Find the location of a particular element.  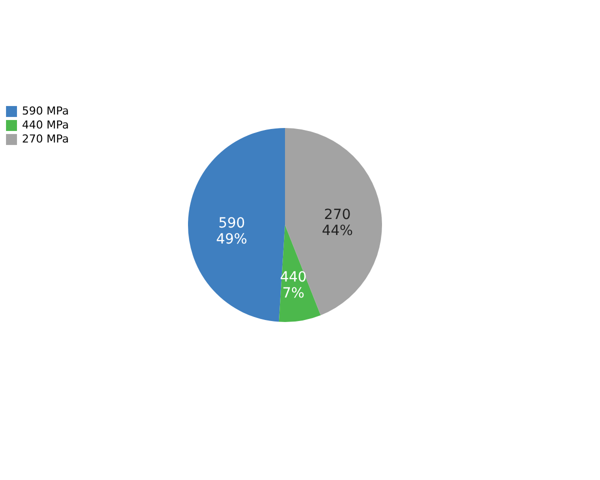

legend-label: 590 MPa is located at coordinates (45, 111).